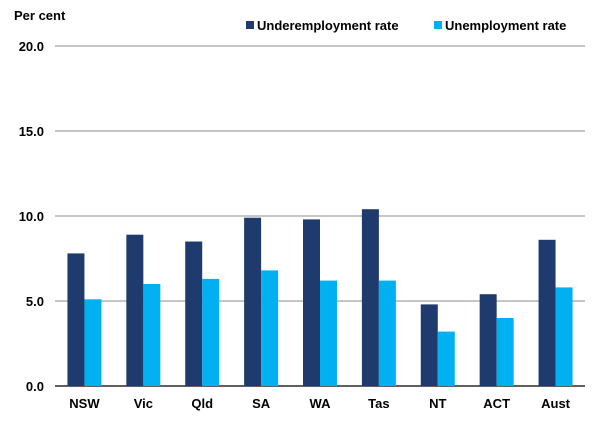  I want to click on x-tick-label: NT, so click(437, 403).